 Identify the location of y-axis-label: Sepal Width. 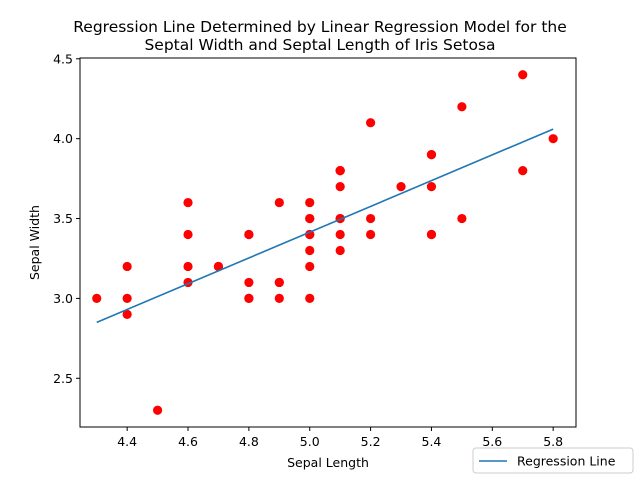
(34, 242).